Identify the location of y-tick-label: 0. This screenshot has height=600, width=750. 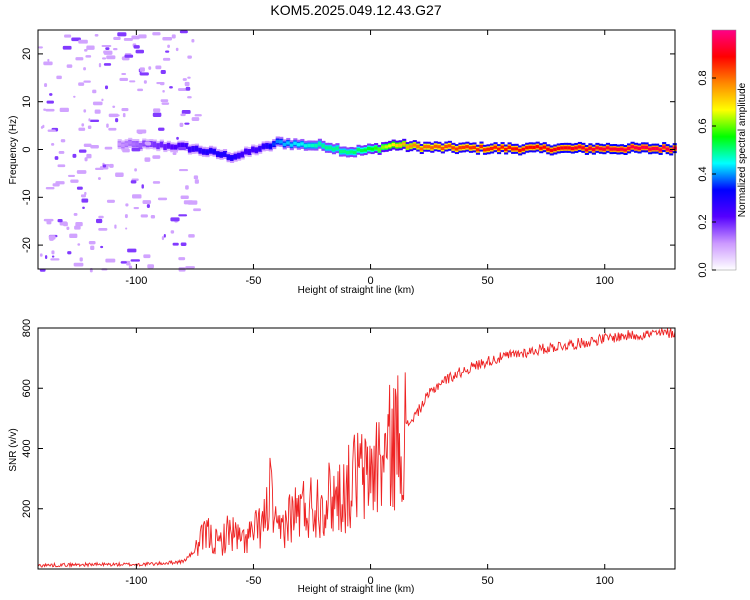
(27, 149).